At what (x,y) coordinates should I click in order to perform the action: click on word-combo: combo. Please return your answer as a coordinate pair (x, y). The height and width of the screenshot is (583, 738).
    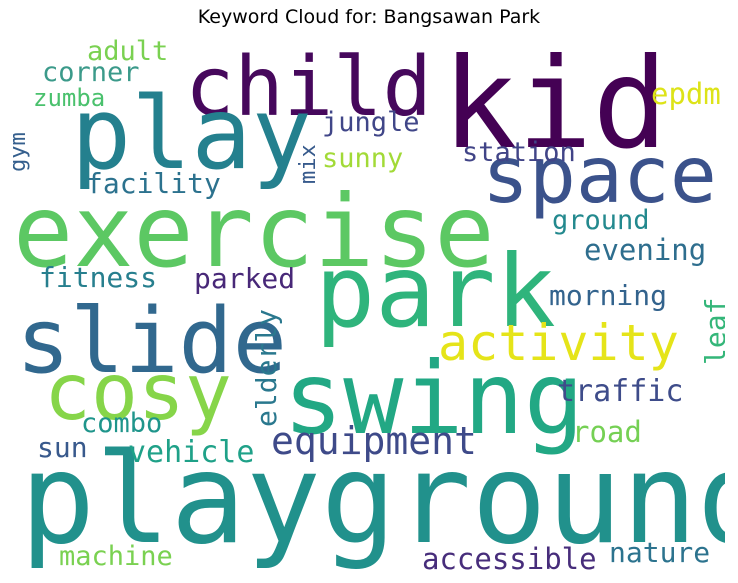
    Looking at the image, I should click on (122, 423).